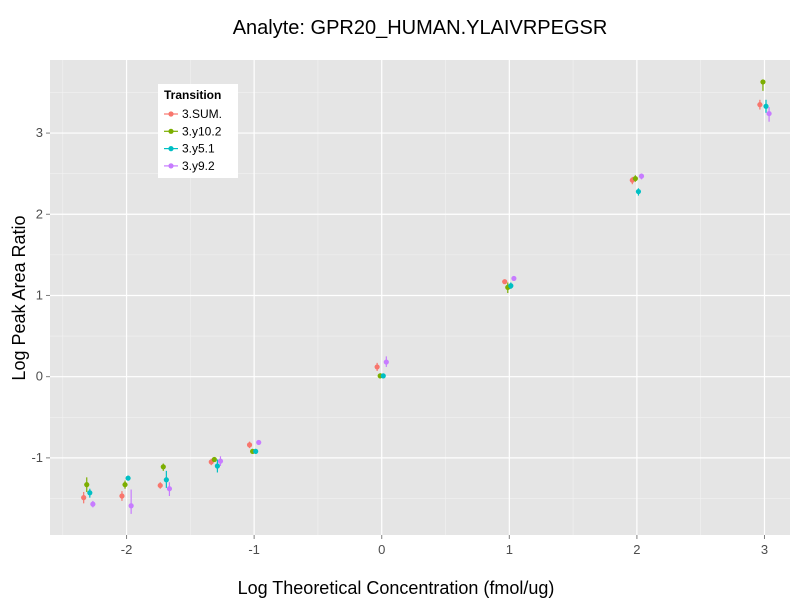  Describe the element at coordinates (509, 549) in the screenshot. I see `x-tick-label: 1` at that location.